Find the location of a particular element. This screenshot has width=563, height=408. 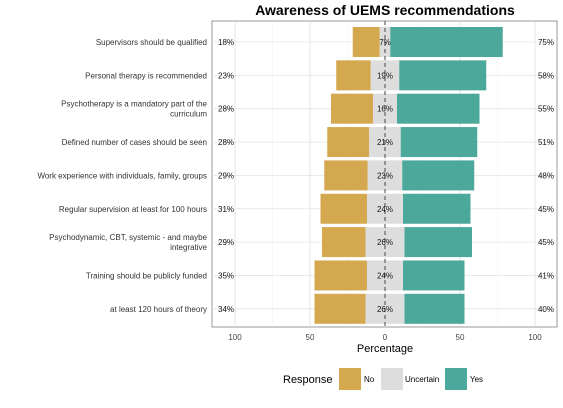

category-label: Psychotherapy is a mandatory part of the is located at coordinates (134, 104).